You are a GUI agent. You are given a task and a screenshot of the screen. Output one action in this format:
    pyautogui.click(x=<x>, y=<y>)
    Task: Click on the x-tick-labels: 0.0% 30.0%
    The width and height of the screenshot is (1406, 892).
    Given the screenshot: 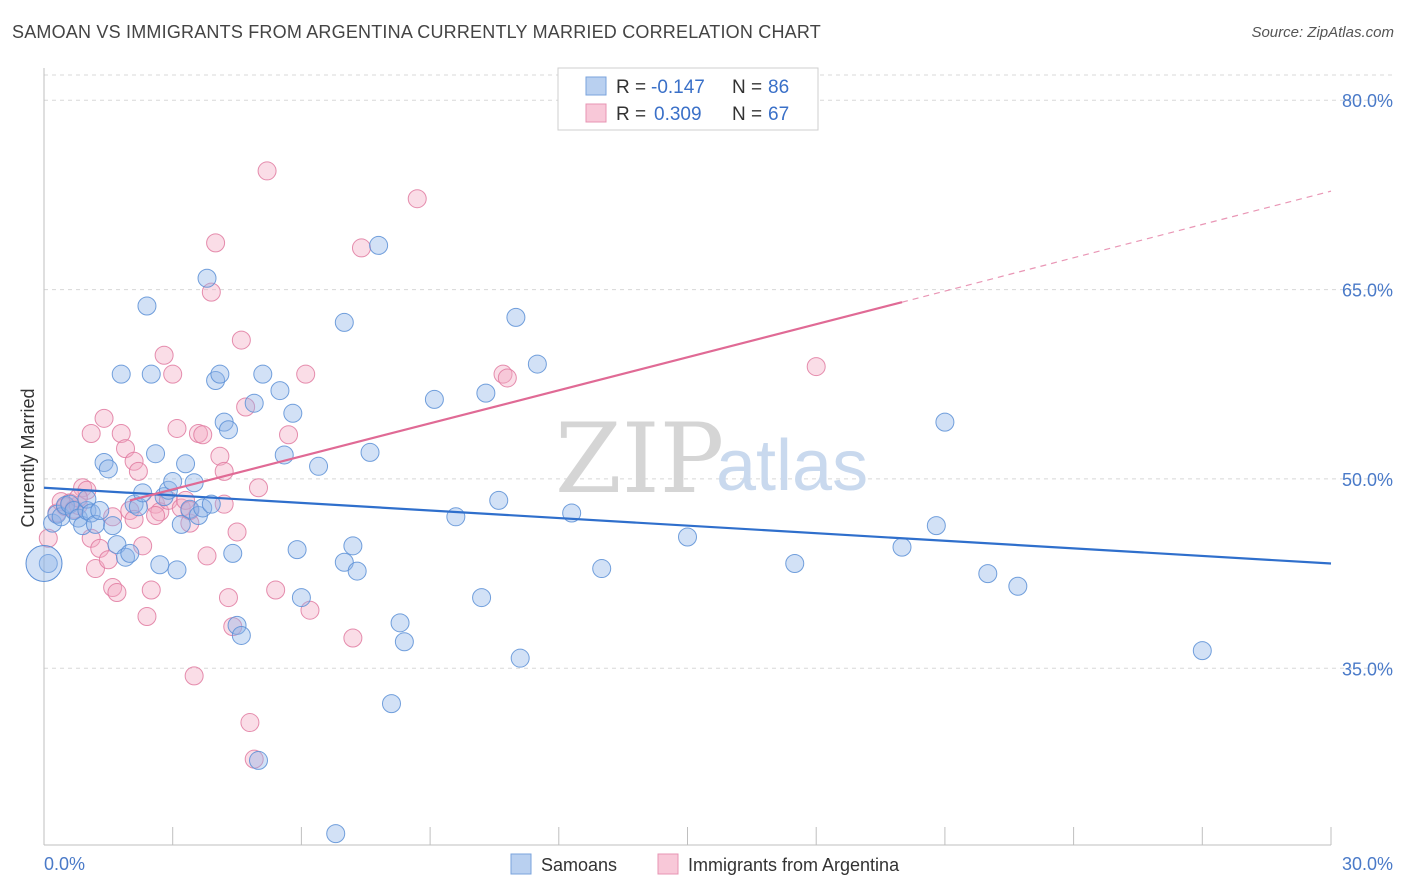 What is the action you would take?
    pyautogui.click(x=718, y=864)
    